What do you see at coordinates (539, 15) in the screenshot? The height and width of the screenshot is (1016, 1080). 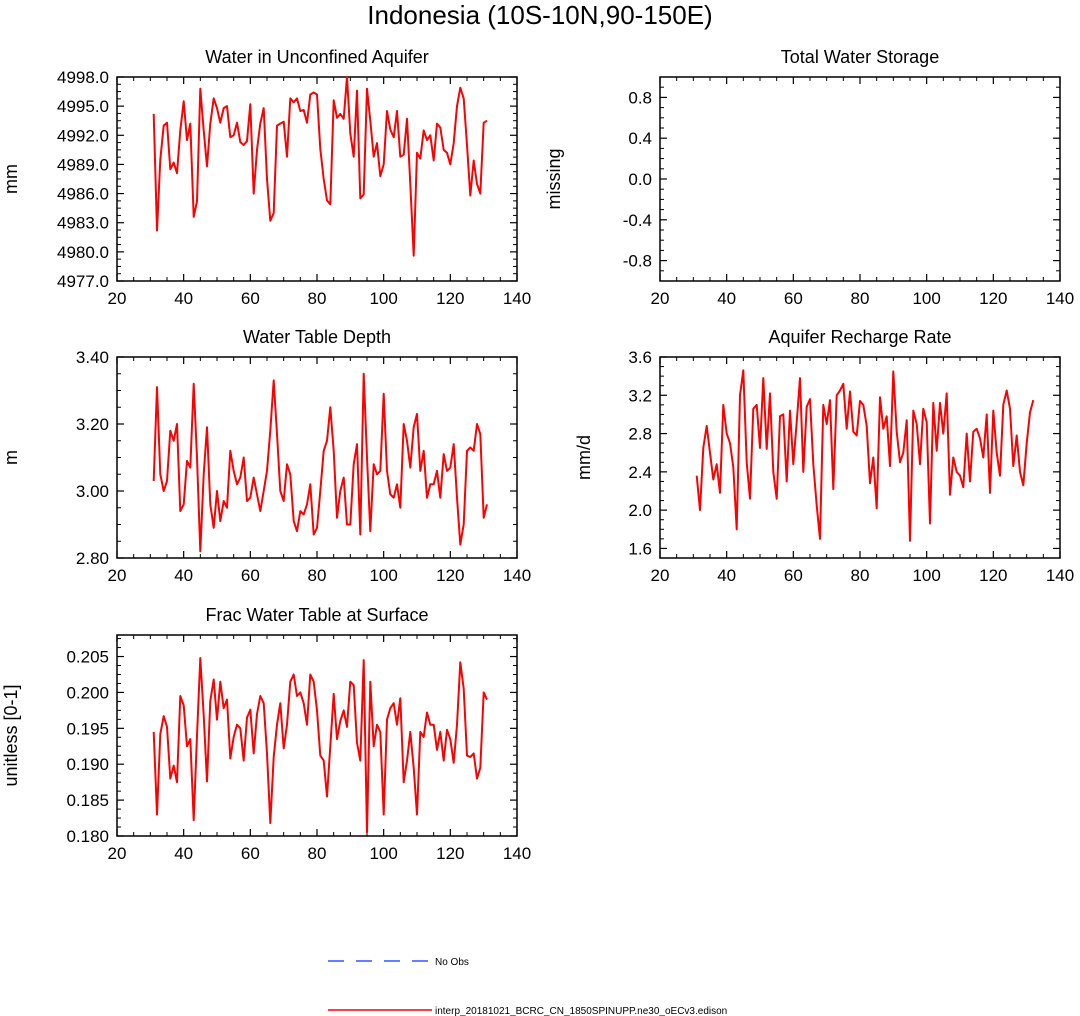 I see `figure-title: Indonesia (10S-10N,90-150E)` at bounding box center [539, 15].